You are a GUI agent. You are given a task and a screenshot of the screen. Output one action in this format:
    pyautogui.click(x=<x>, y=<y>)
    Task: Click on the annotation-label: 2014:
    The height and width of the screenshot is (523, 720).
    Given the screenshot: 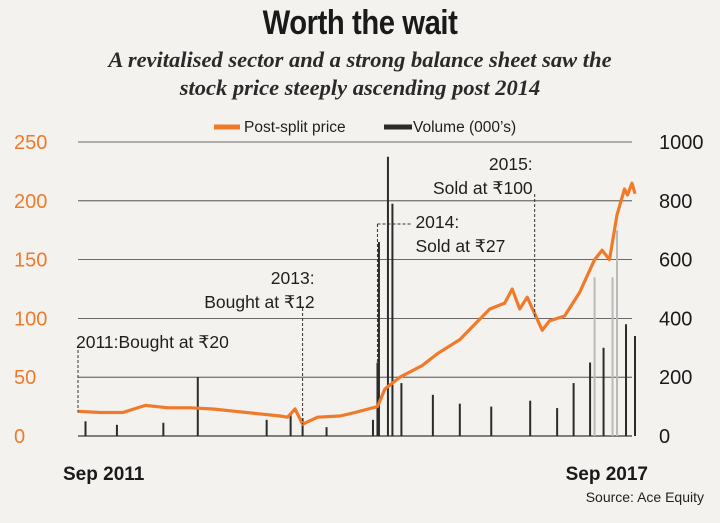 What is the action you would take?
    pyautogui.click(x=437, y=222)
    